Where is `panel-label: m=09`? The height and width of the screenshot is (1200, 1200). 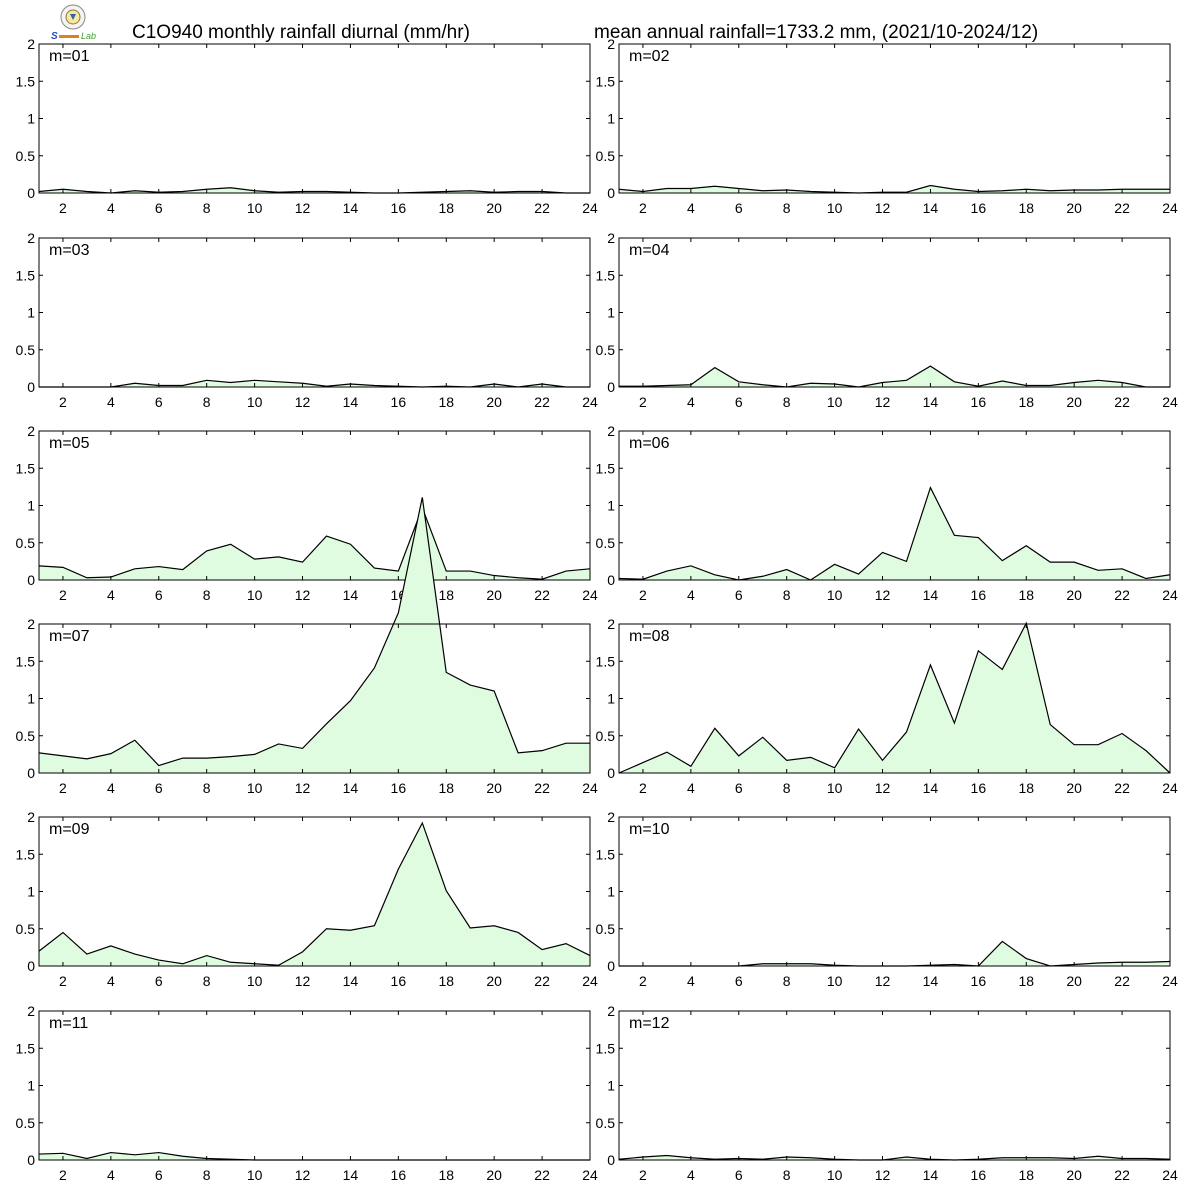
panel-label: m=09 is located at coordinates (69, 829).